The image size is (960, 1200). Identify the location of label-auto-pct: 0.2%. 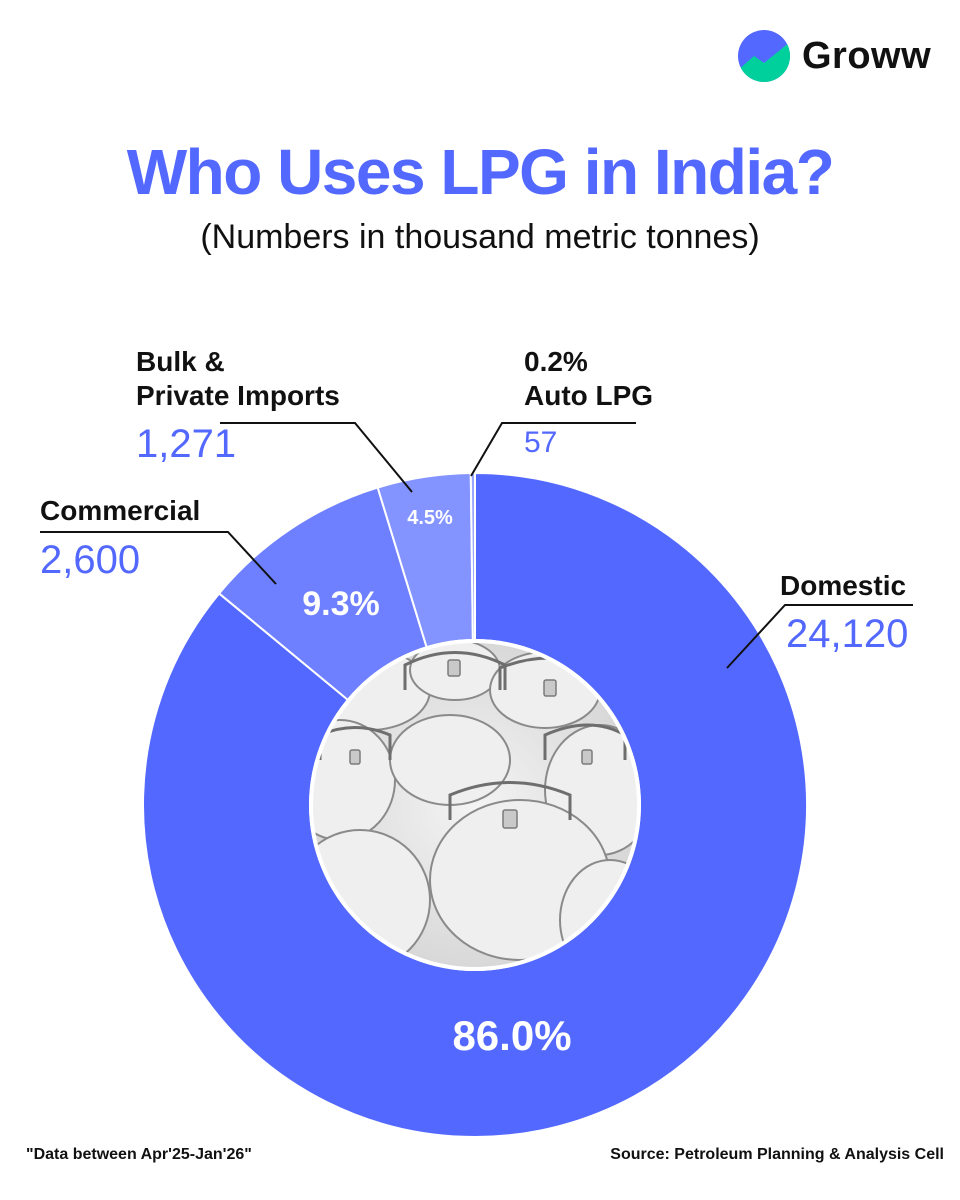
(556, 361).